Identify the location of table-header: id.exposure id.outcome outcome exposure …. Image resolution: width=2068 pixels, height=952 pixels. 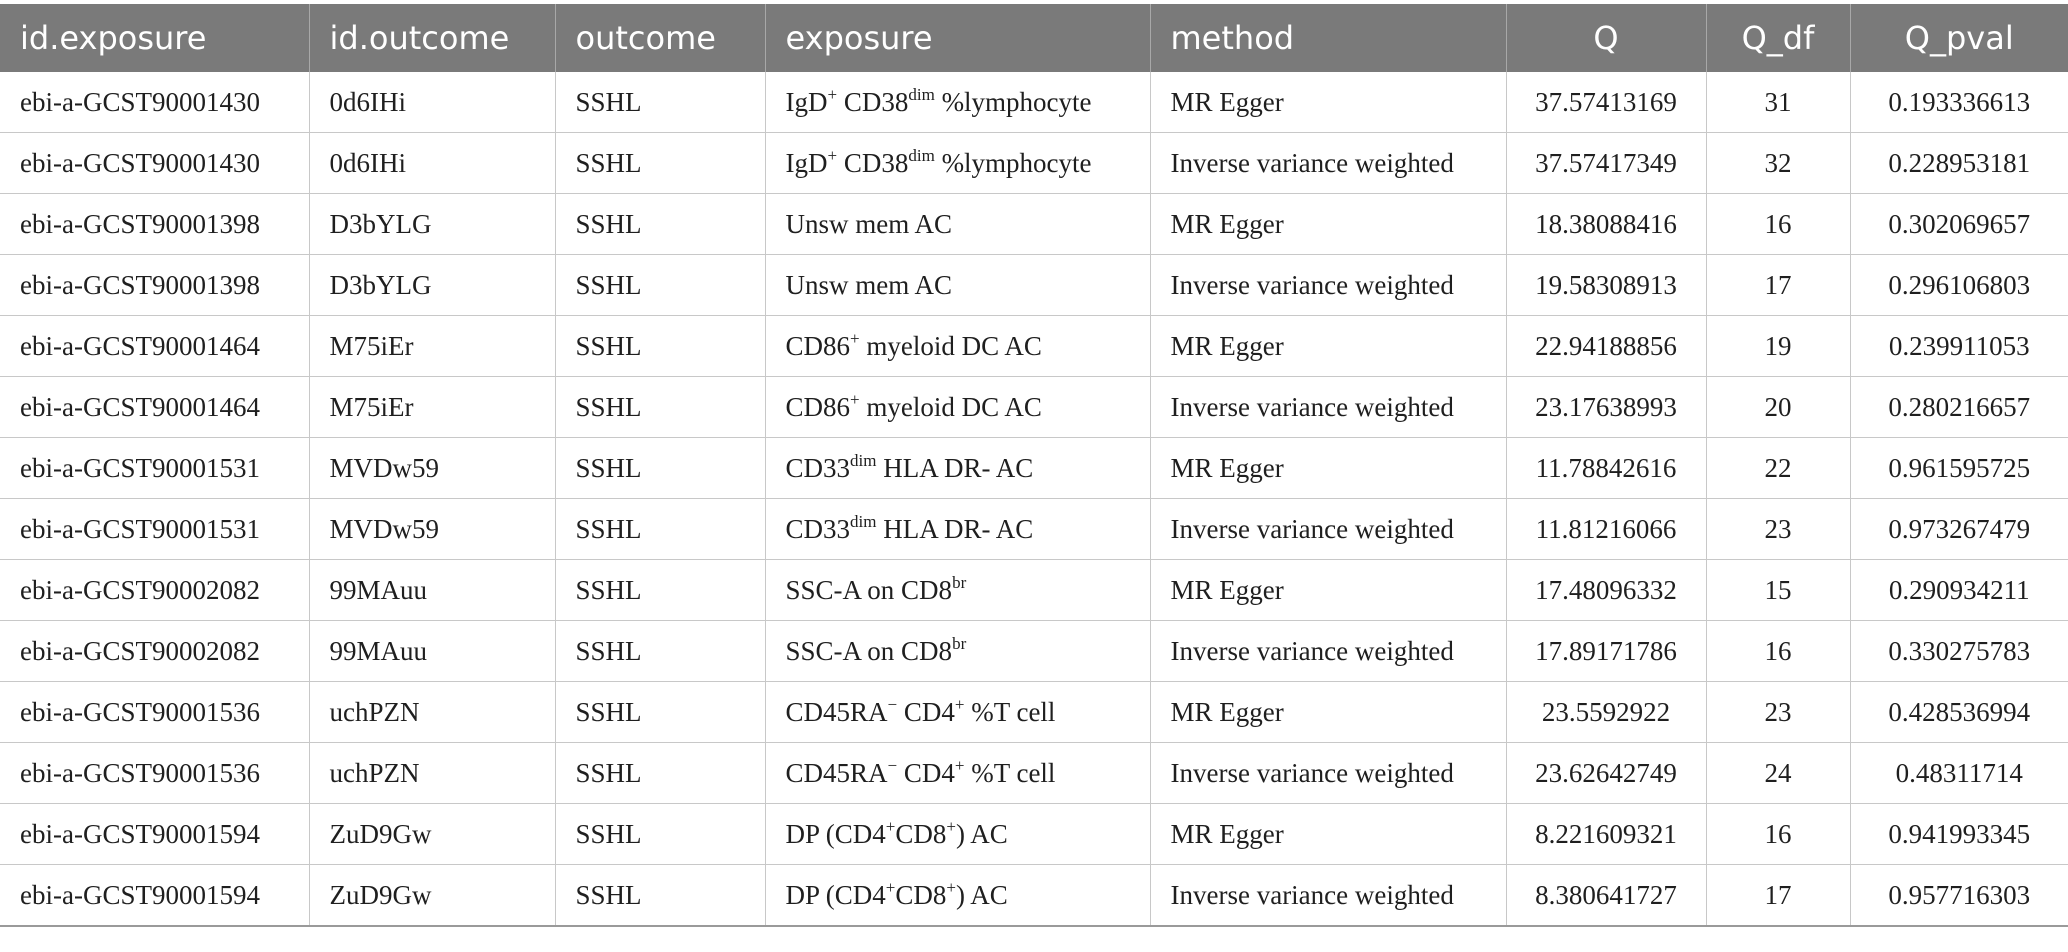
(1034, 38).